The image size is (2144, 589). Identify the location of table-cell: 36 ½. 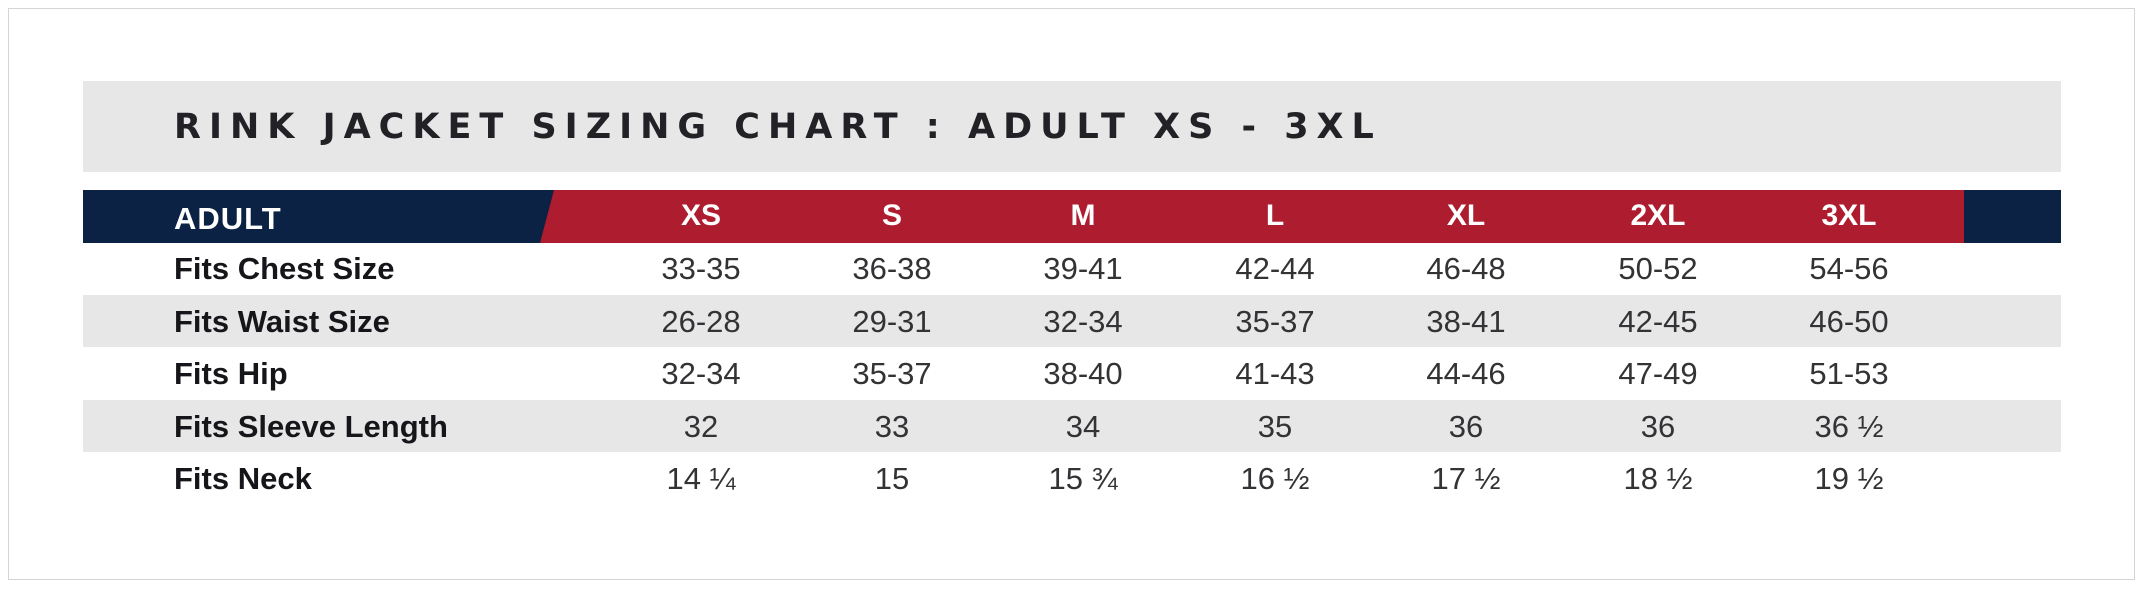
(1849, 426).